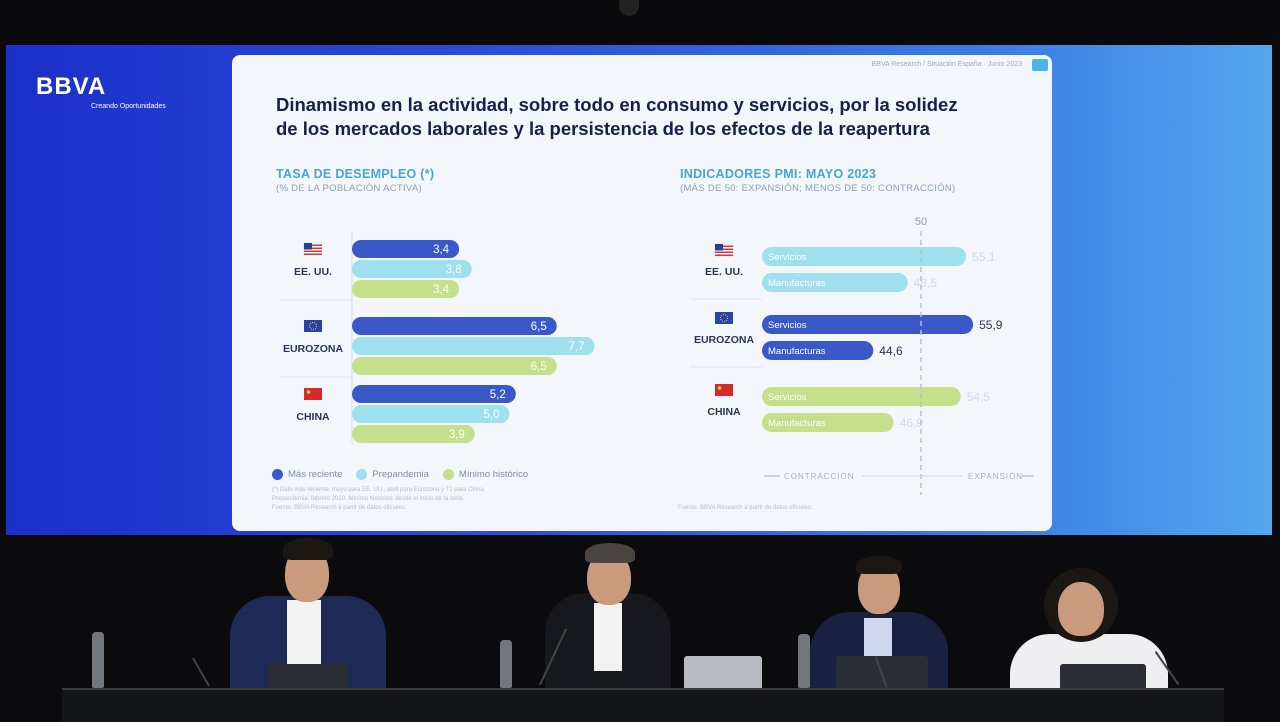 Image resolution: width=1280 pixels, height=722 pixels. I want to click on unemployment-value-label: 7,7, so click(577, 347).